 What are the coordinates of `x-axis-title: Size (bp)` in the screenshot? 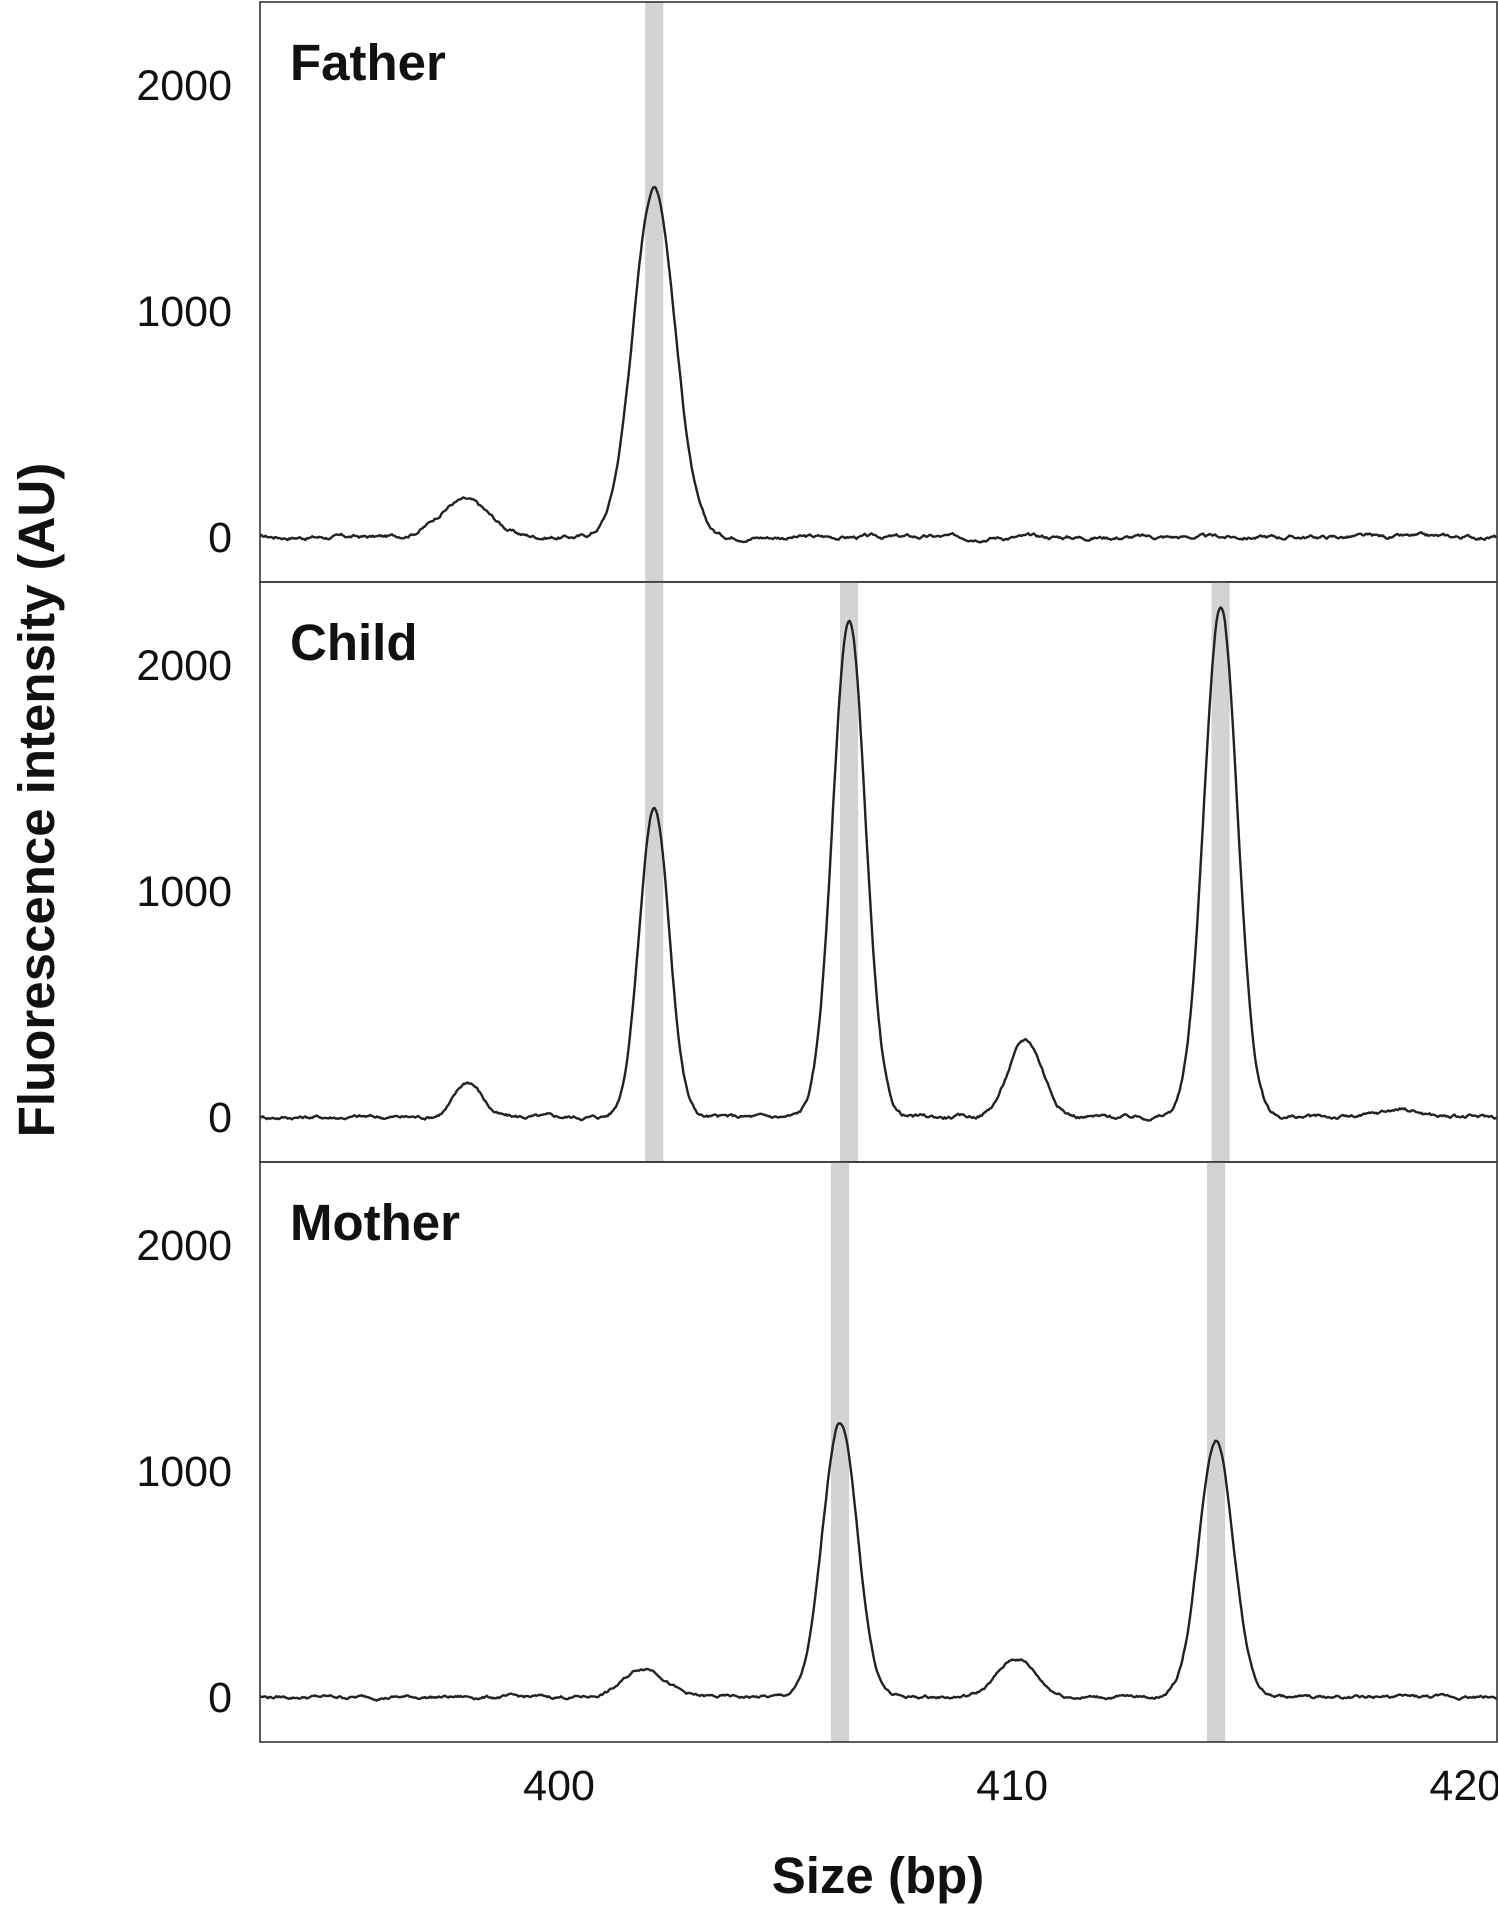 It's located at (878, 1875).